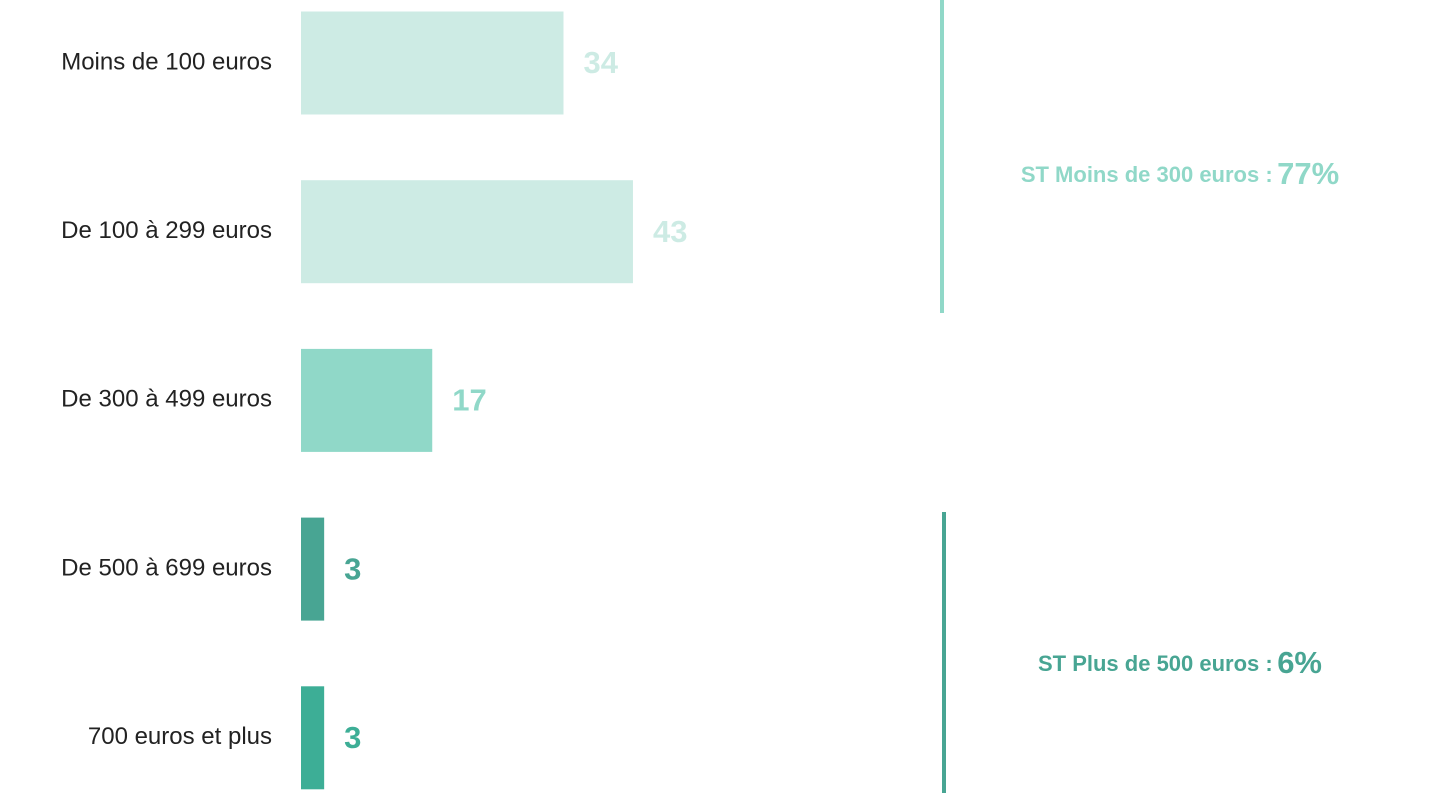 The height and width of the screenshot is (793, 1445). Describe the element at coordinates (1299, 662) in the screenshot. I see `subtotal-value: 6%` at that location.